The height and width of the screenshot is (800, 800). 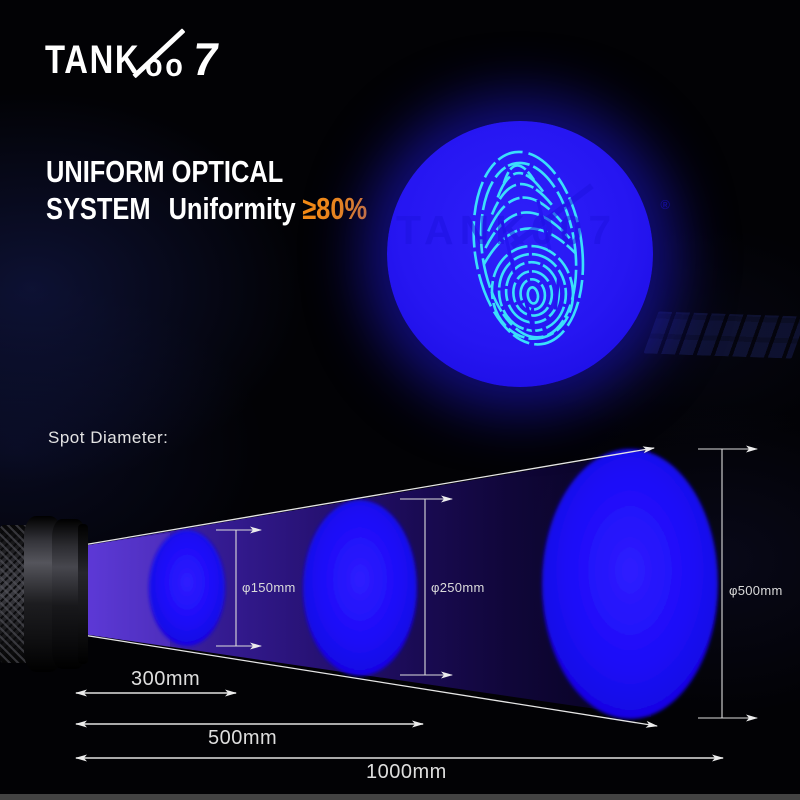 What do you see at coordinates (98, 208) in the screenshot?
I see `headline-system: SYSTEM` at bounding box center [98, 208].